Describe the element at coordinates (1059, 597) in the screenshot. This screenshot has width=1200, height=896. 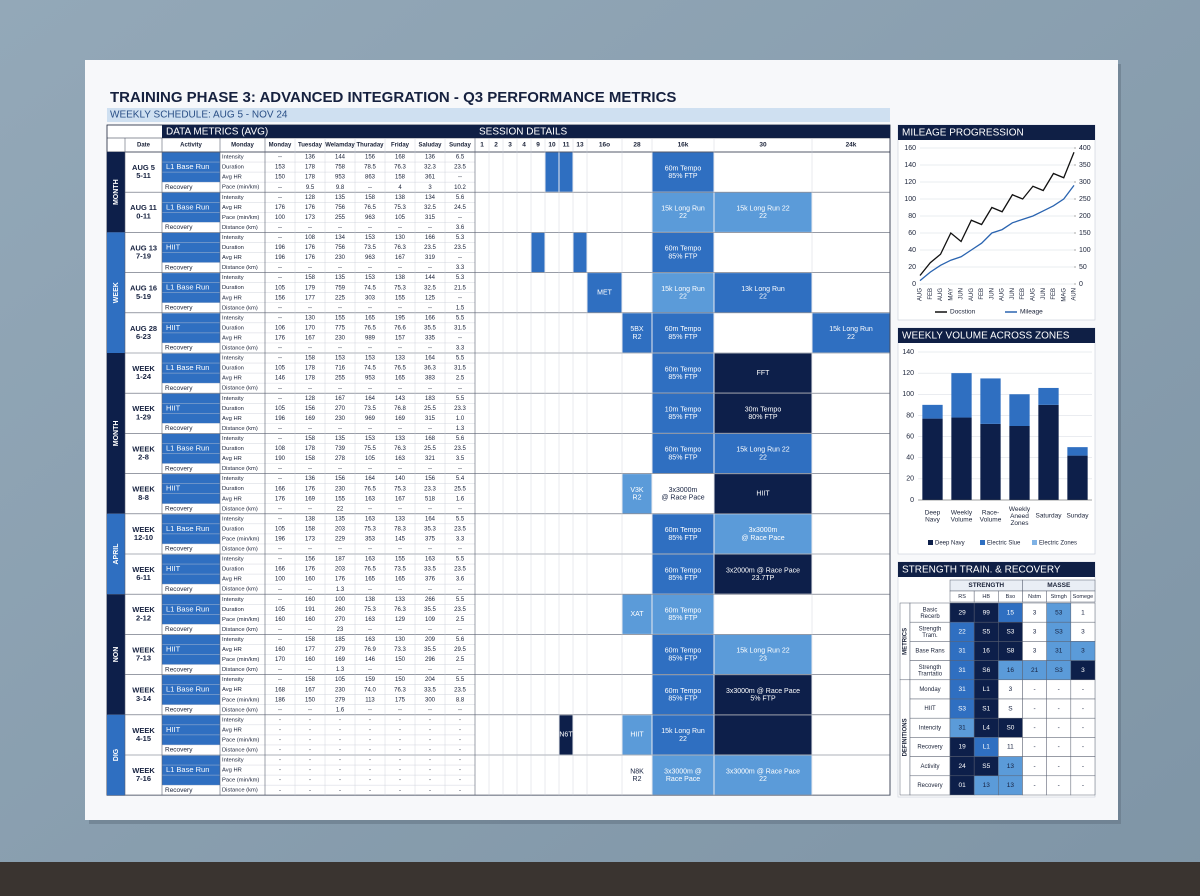
I see `column-header: Strngh` at that location.